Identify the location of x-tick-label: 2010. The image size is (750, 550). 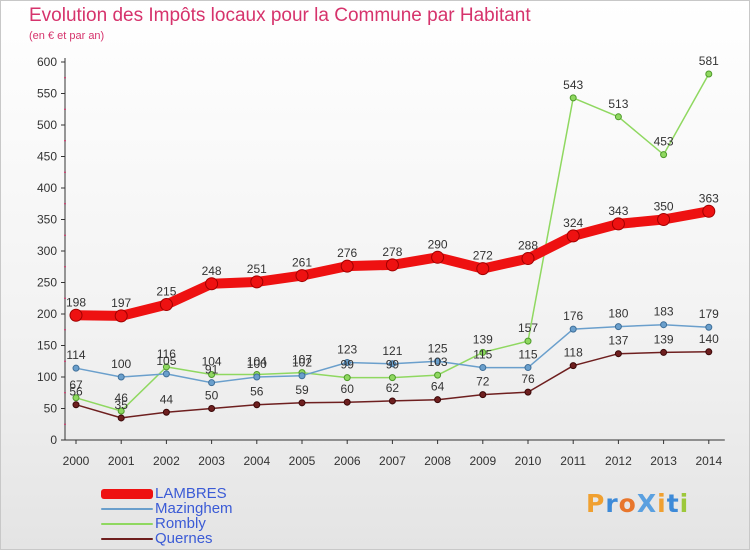
(528, 461).